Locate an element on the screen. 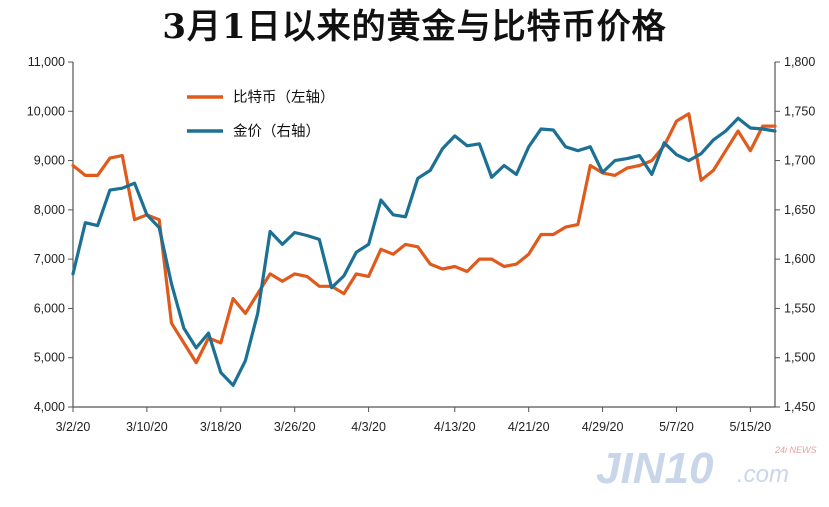  x-tick-label: 5/7/20 is located at coordinates (676, 427).